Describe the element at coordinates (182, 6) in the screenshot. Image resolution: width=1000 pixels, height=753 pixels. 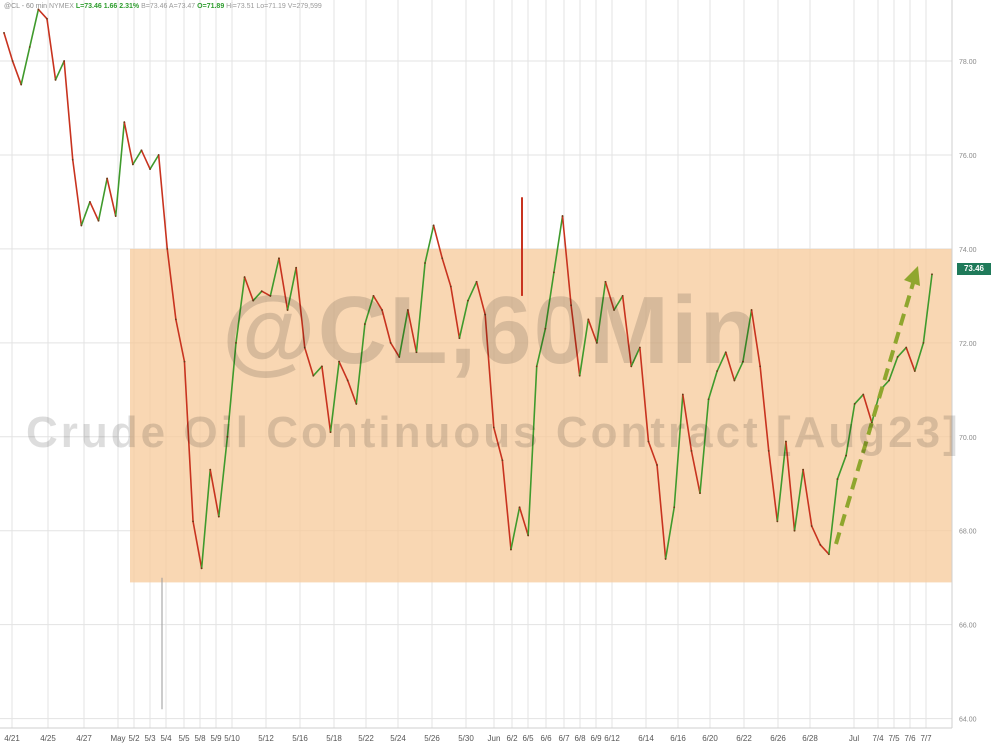
I see `header-ask: A=73.47` at that location.